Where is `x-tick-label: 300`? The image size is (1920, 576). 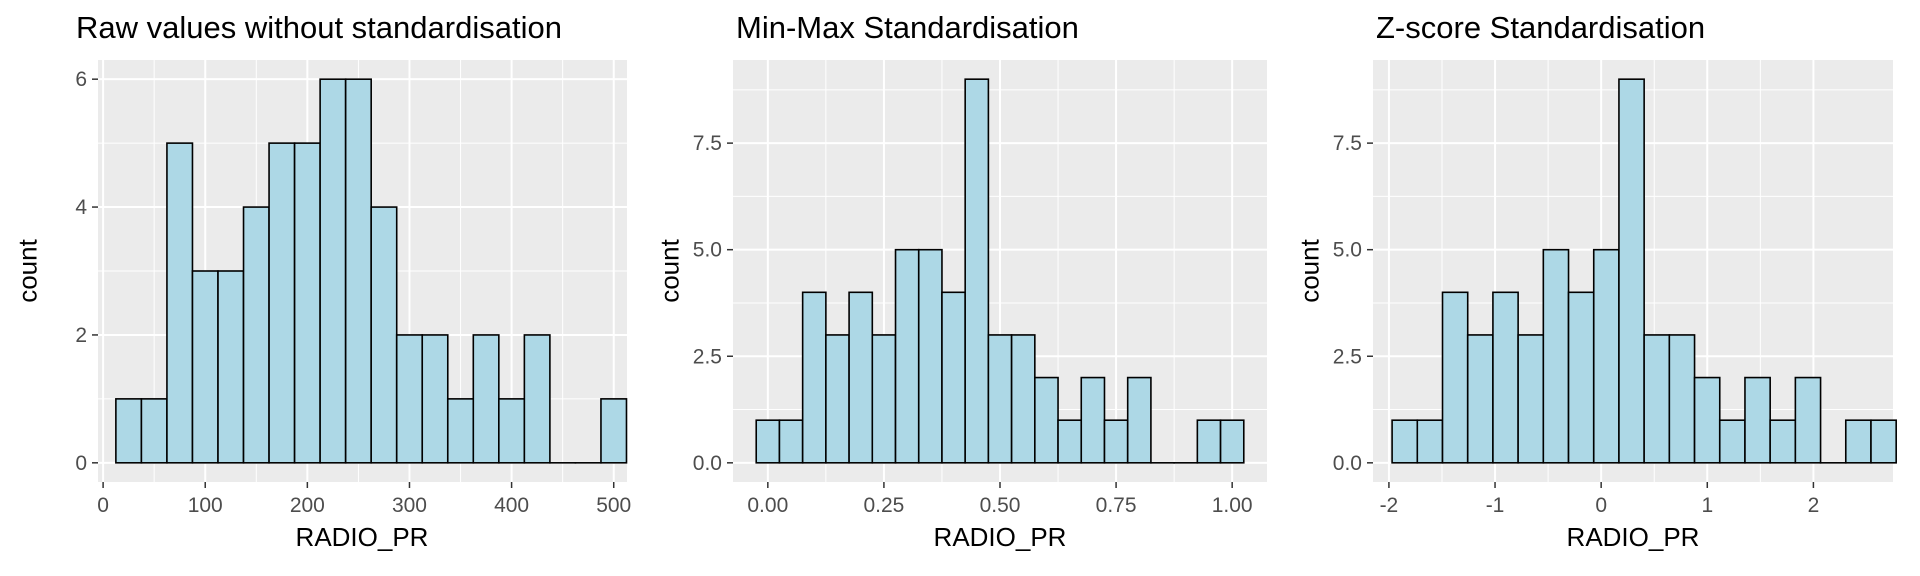 x-tick-label: 300 is located at coordinates (409, 505).